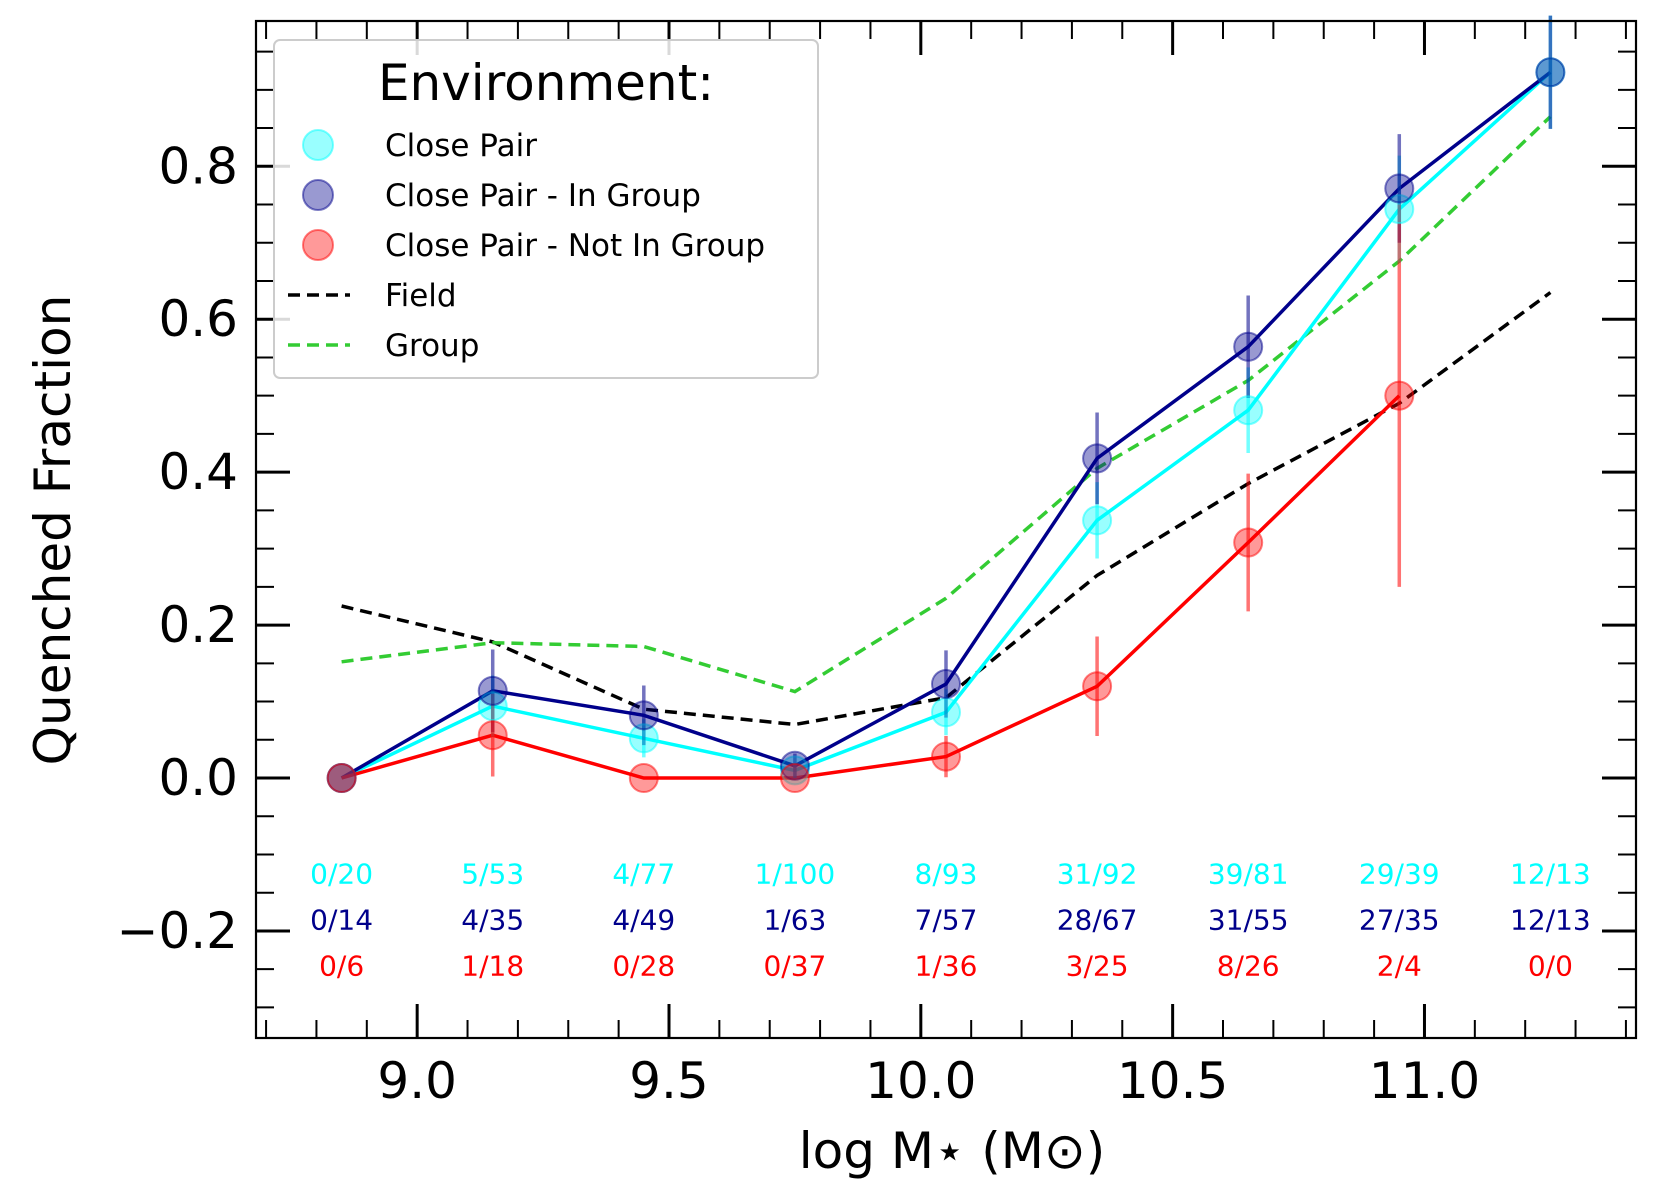 The image size is (1661, 1204). Describe the element at coordinates (1172, 1081) in the screenshot. I see `x-tick-label: 10.5` at that location.